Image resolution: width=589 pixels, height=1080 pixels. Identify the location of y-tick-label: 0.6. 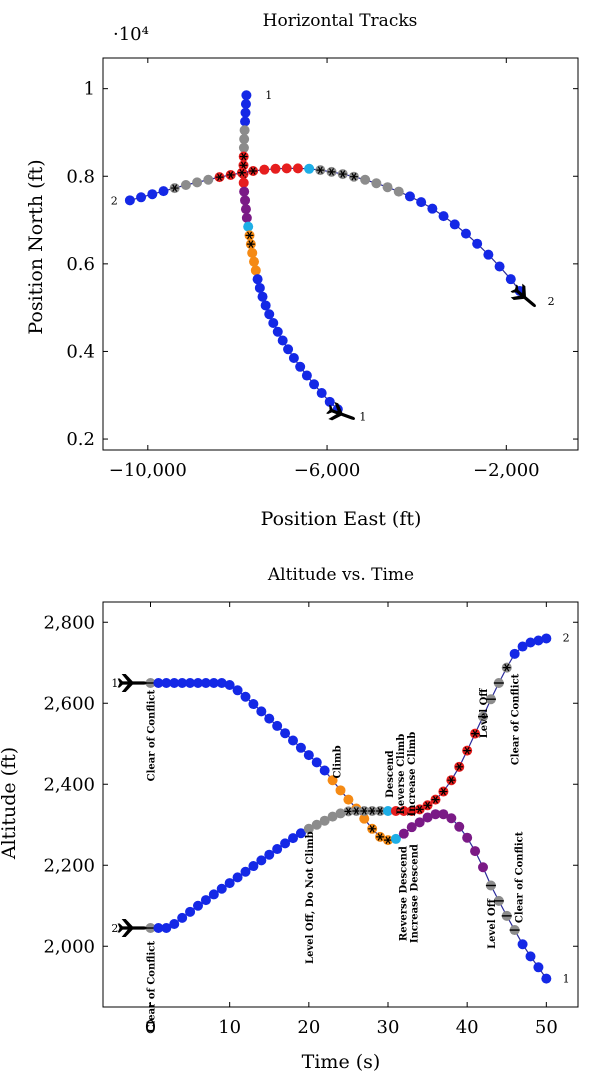
(80, 264).